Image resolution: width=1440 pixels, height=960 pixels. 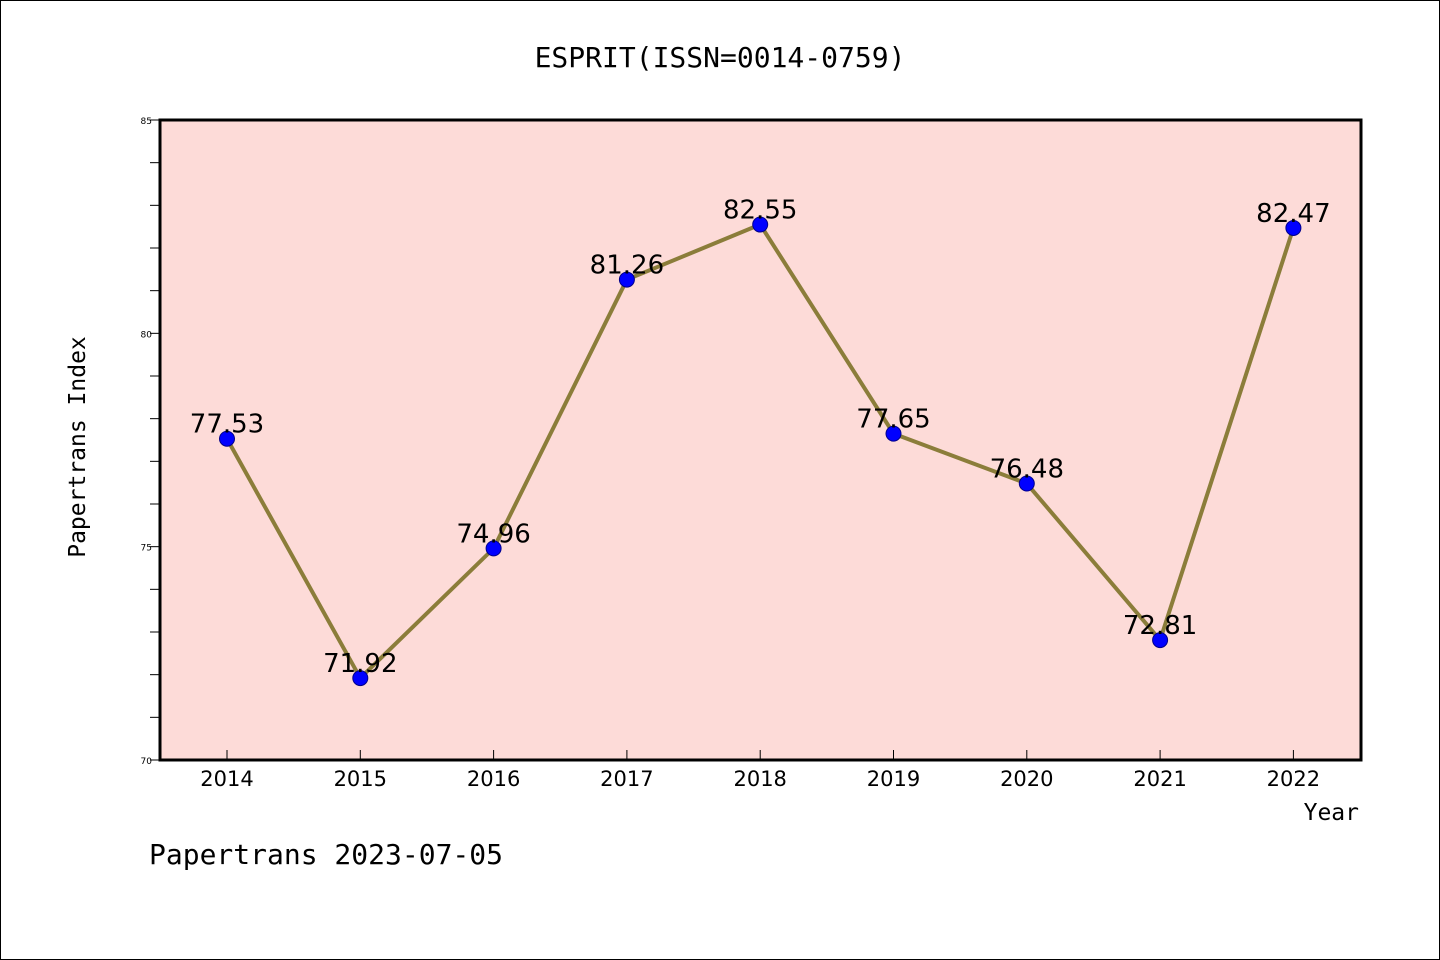 I want to click on y-axis-label: Papertrans Index, so click(x=78, y=447).